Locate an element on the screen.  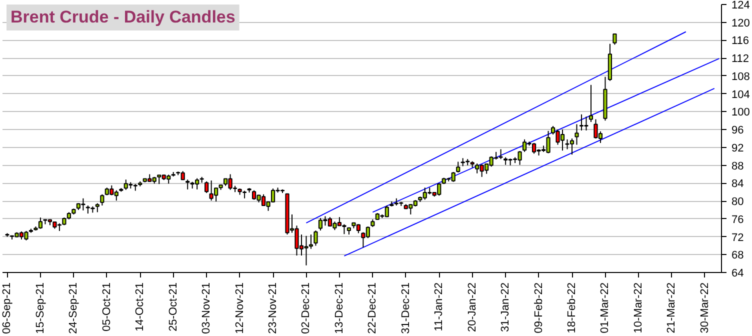
x-tick-label: 15-Sep-21 is located at coordinates (40, 308).